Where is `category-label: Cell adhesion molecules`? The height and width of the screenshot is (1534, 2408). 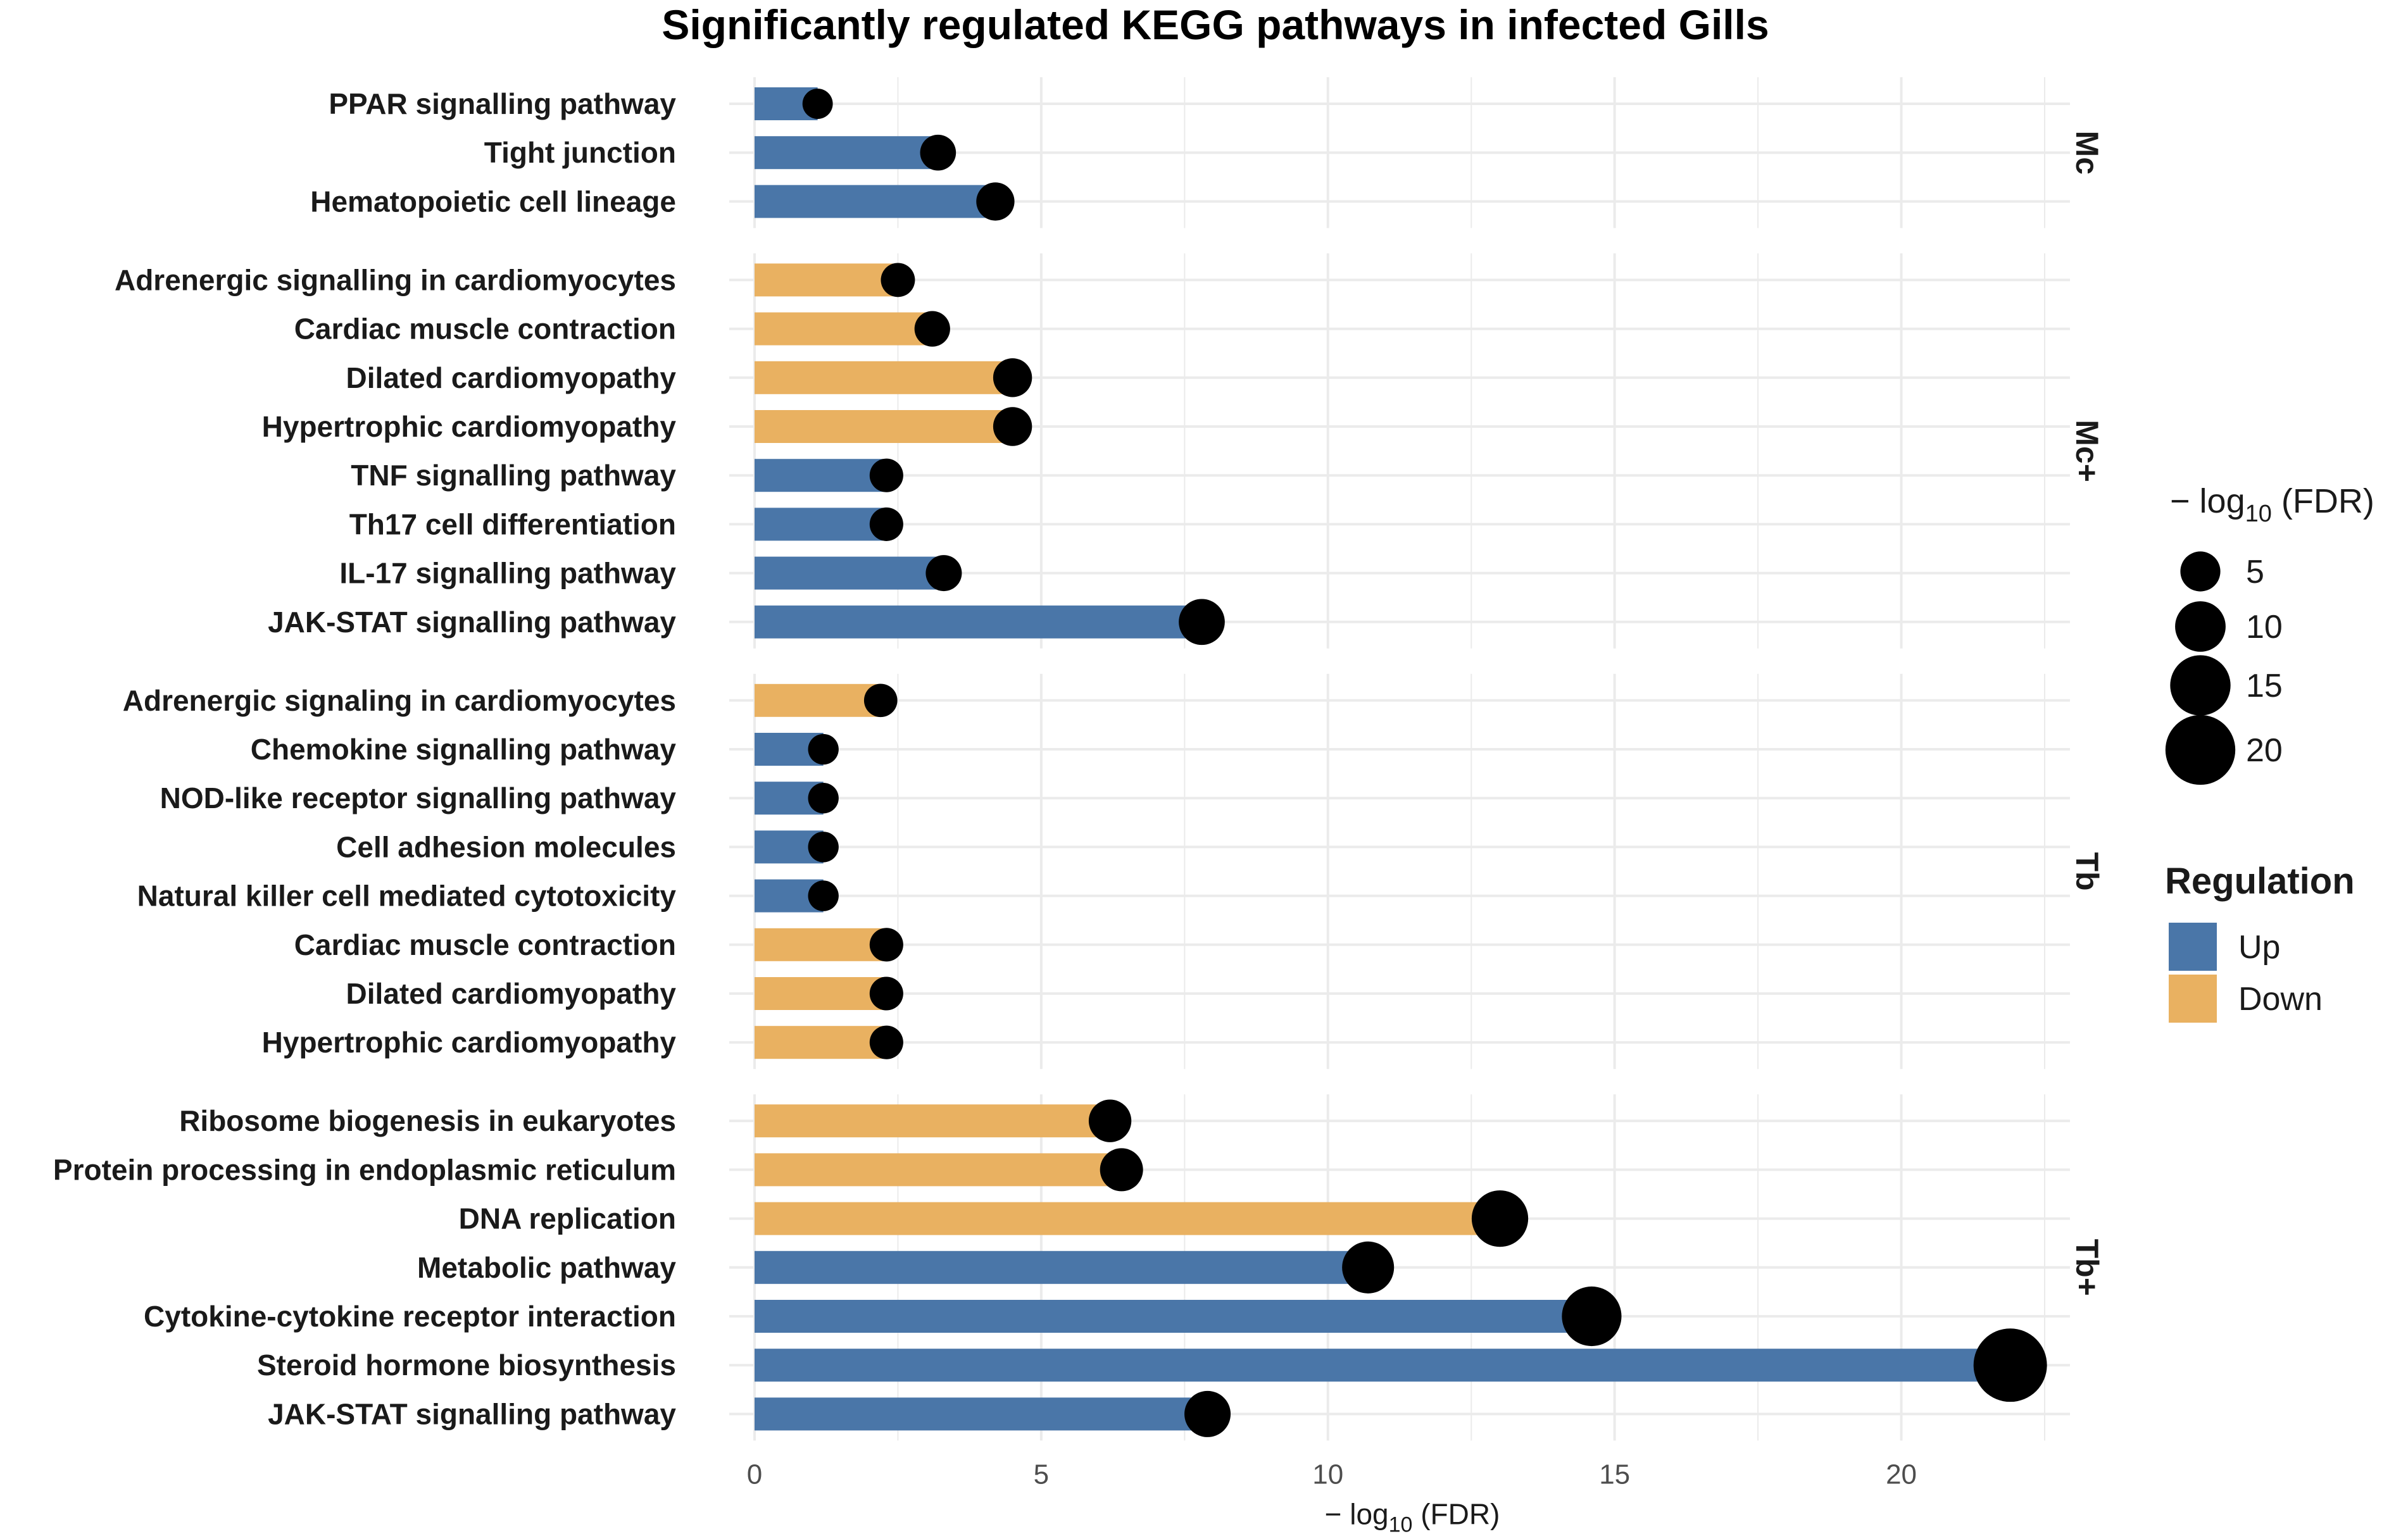
category-label: Cell adhesion molecules is located at coordinates (506, 846).